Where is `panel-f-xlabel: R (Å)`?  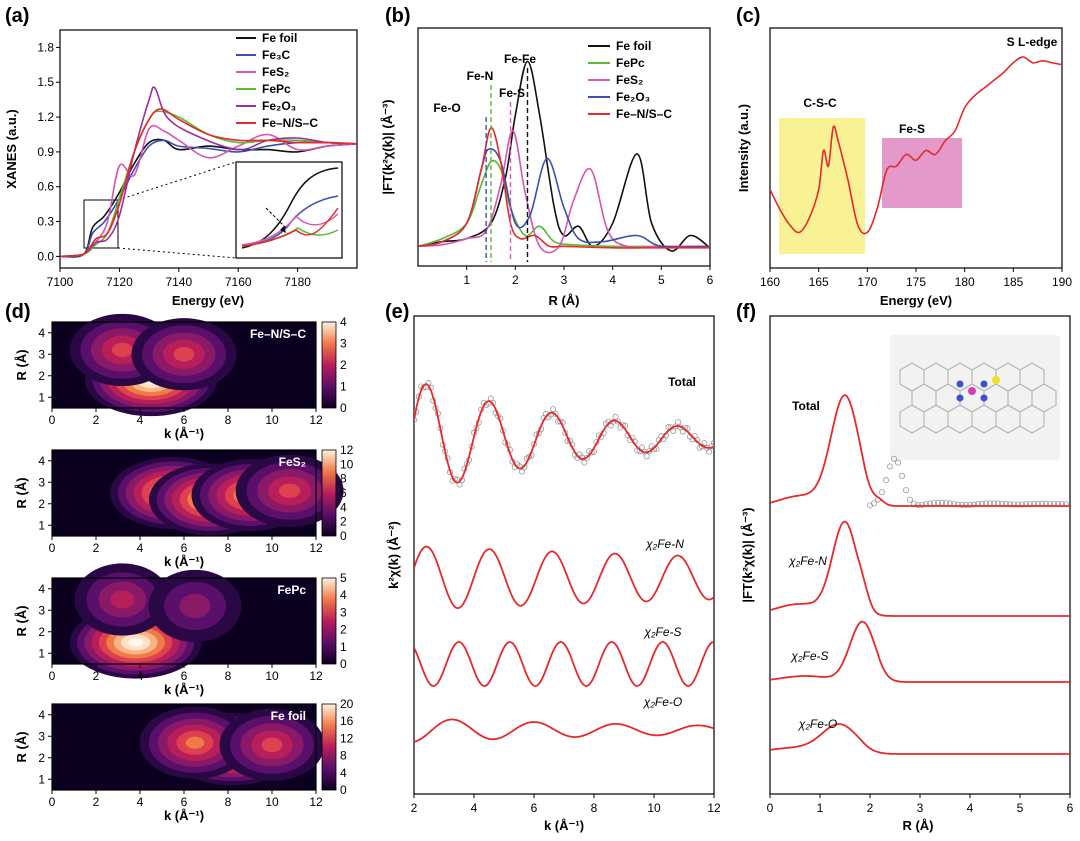
panel-f-xlabel: R (Å) is located at coordinates (917, 825).